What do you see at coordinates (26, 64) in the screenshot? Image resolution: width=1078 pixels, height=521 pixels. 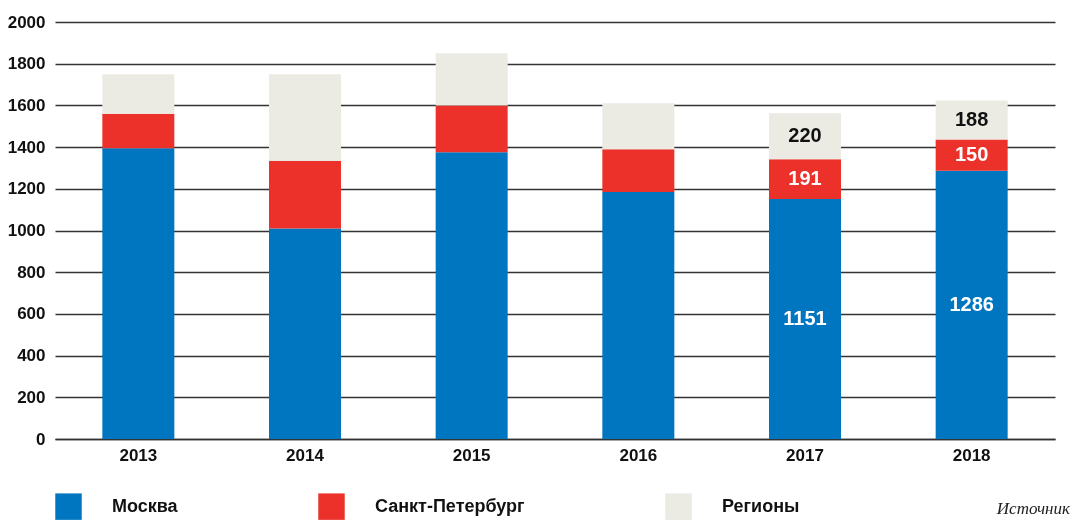 I see `y-tick-label: 1800` at bounding box center [26, 64].